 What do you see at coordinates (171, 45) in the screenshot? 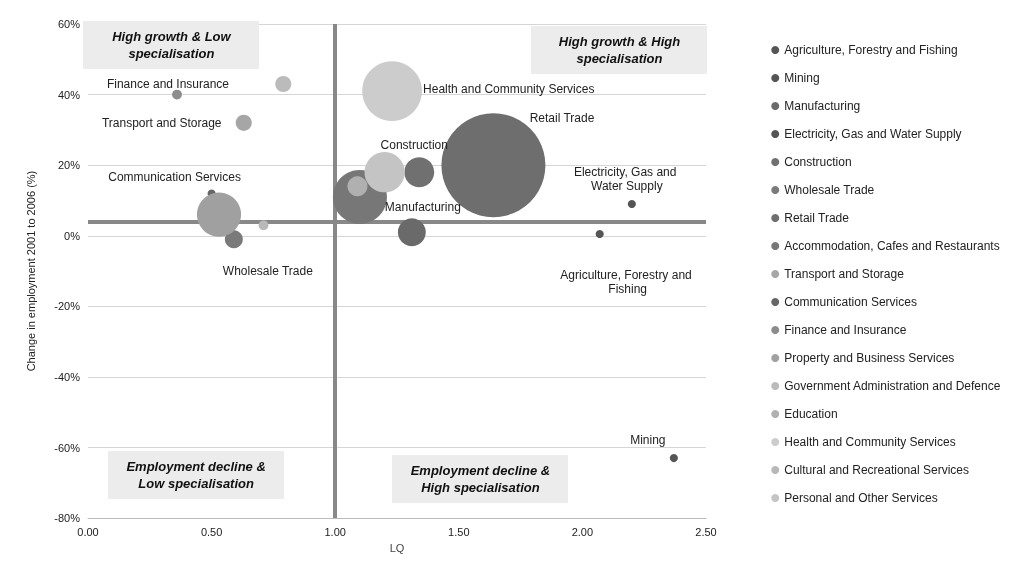
I see `quadrant-label-box: High growth & Low specialisation` at bounding box center [171, 45].